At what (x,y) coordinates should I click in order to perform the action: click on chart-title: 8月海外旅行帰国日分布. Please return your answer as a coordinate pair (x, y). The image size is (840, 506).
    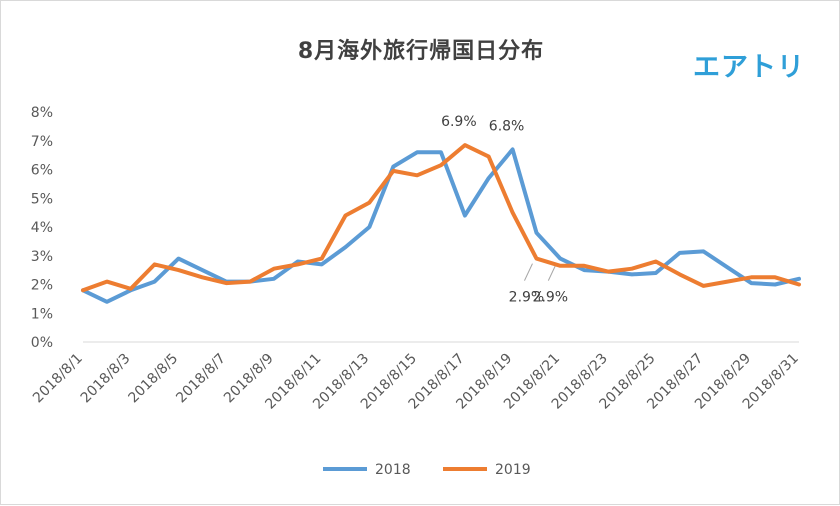
    Looking at the image, I should click on (421, 51).